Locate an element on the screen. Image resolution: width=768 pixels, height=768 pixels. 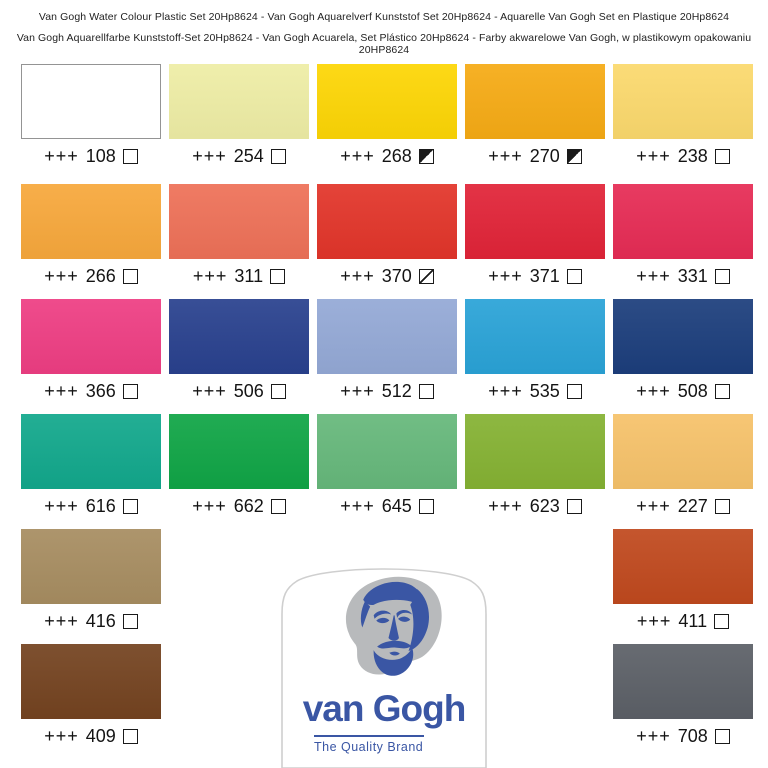
color-code: 535 is located at coordinates (544, 390).